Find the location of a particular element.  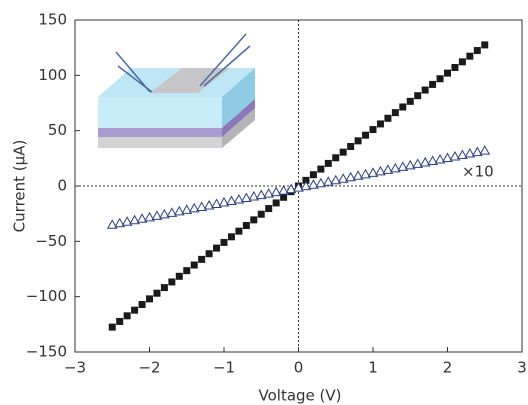

probe is located at coordinates (135, 79).